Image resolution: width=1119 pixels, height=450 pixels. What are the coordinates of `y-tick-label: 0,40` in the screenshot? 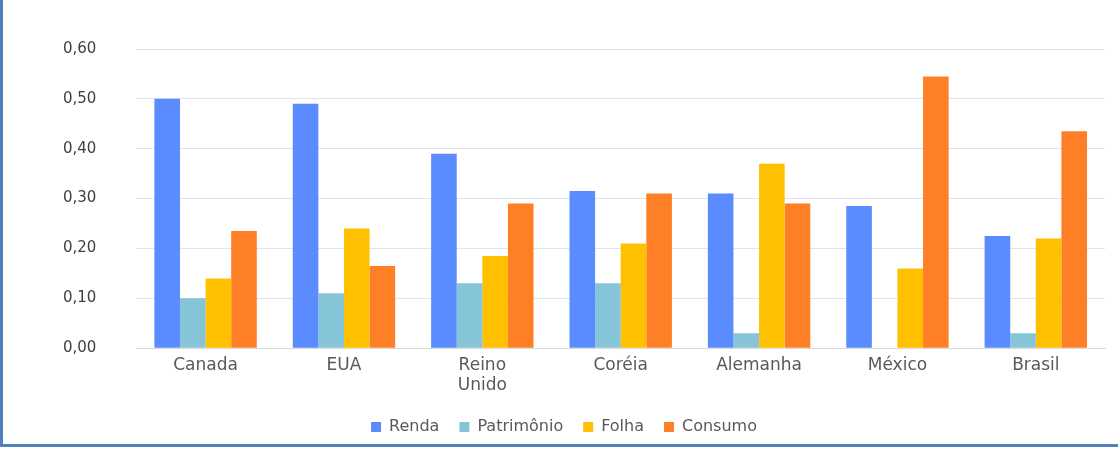 It's located at (79, 147).